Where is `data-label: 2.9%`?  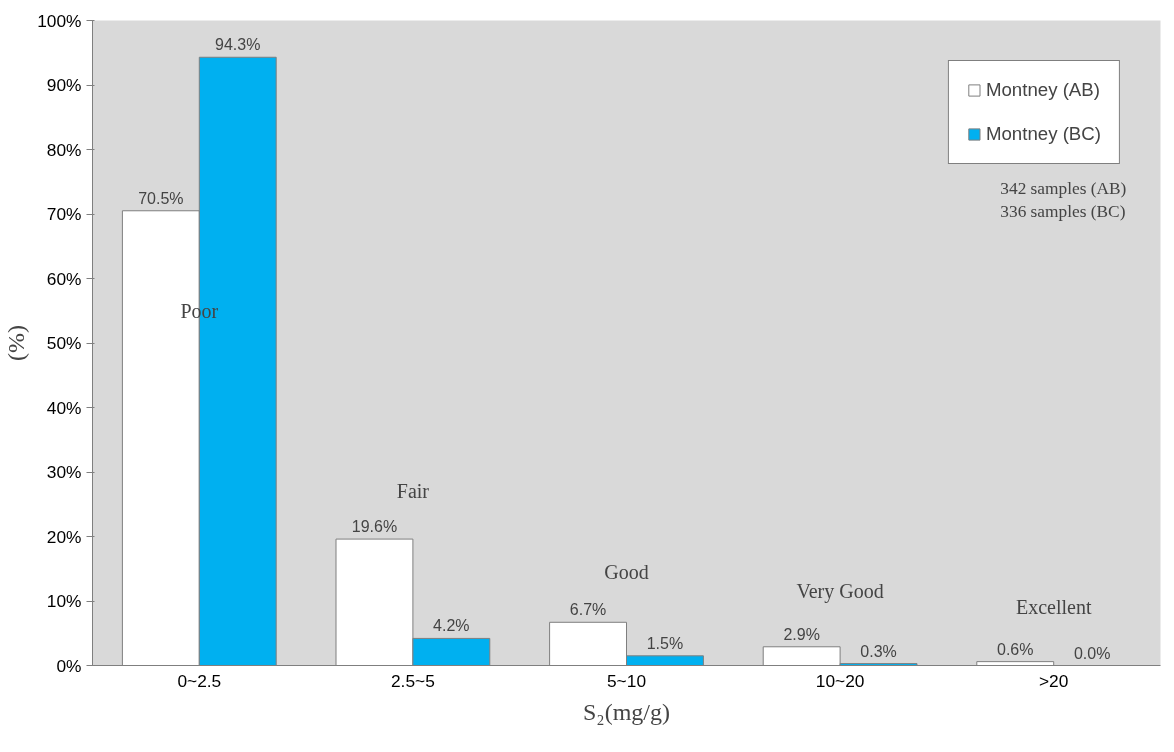
data-label: 2.9% is located at coordinates (801, 634).